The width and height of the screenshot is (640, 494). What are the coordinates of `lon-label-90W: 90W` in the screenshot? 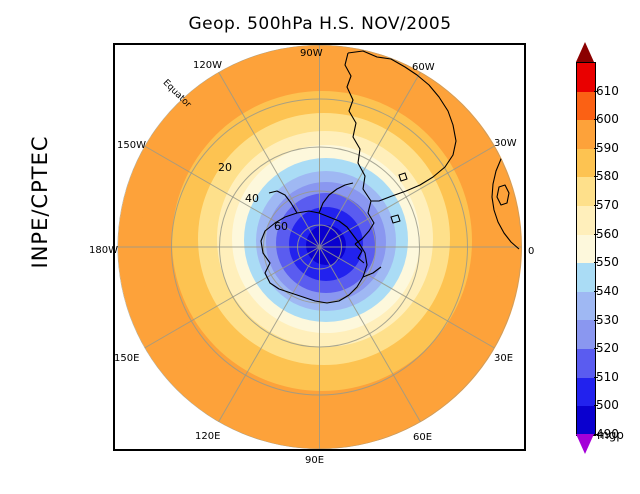 It's located at (311, 53).